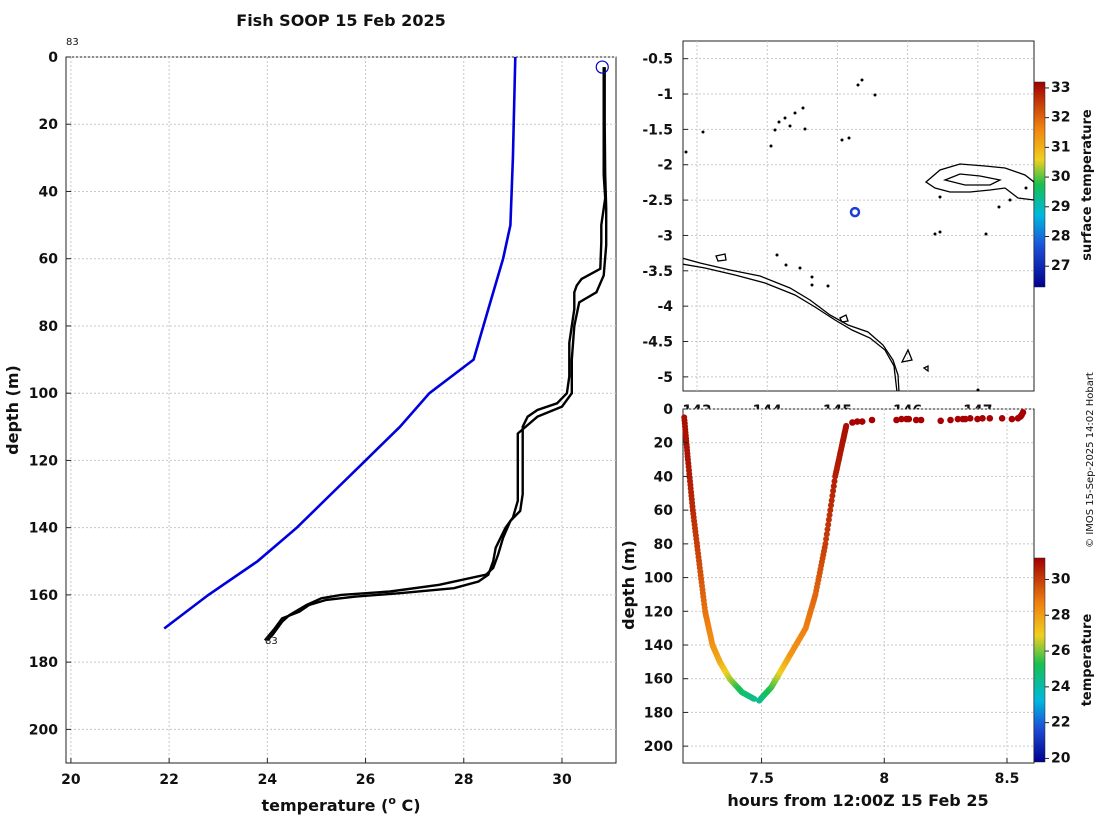  What do you see at coordinates (658, 713) in the screenshot?
I see `depth-time-y-tick-label: 180` at bounding box center [658, 713].